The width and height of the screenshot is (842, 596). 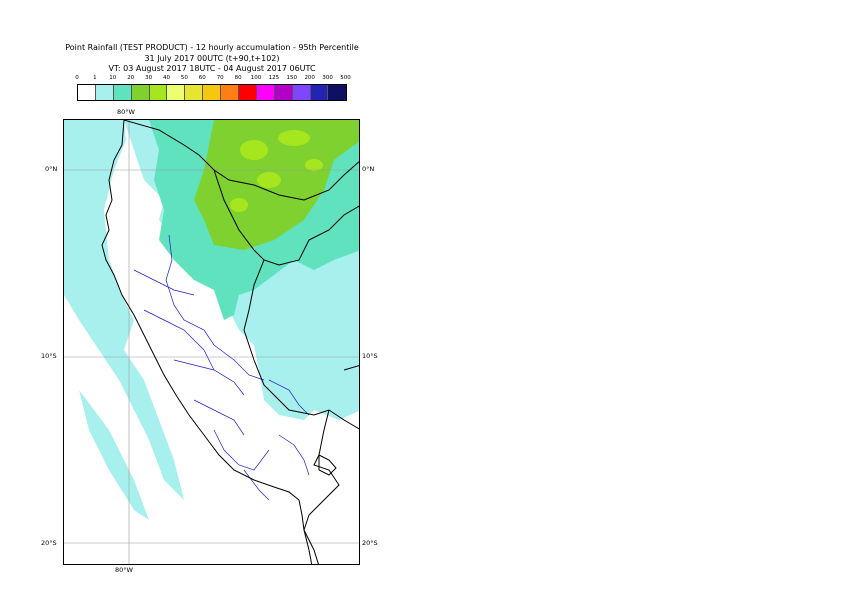 What do you see at coordinates (113, 78) in the screenshot?
I see `legend-threshold-label: 10` at bounding box center [113, 78].